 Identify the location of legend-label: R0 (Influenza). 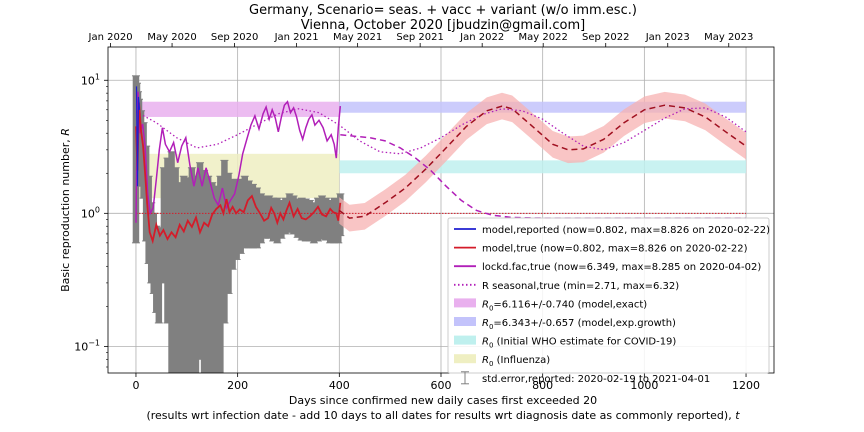
(516, 361).